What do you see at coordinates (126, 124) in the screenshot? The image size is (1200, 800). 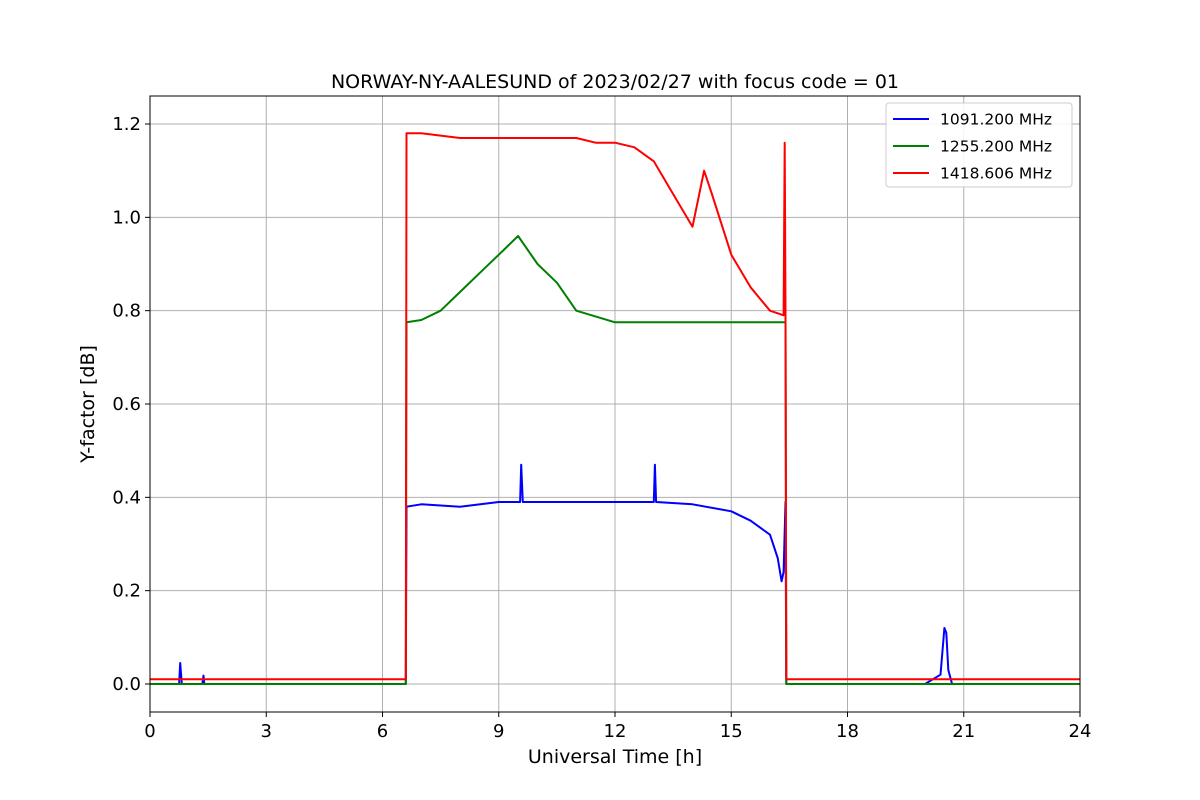 I see `y-tick-label: 1.2` at bounding box center [126, 124].